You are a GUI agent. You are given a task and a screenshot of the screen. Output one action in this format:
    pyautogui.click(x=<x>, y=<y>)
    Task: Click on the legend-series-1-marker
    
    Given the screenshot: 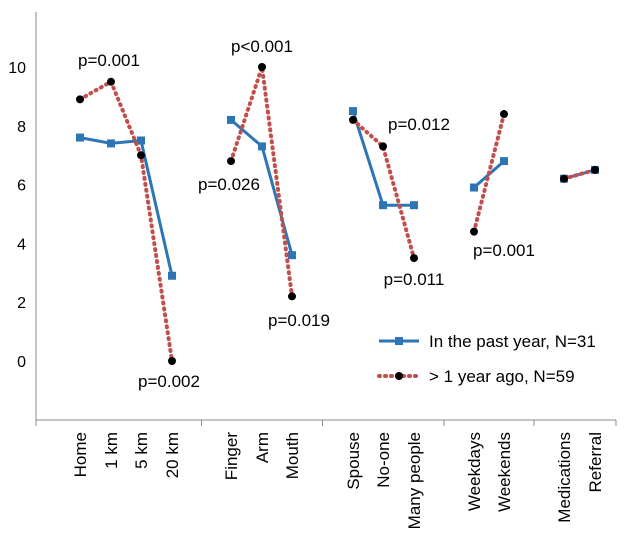 What is the action you would take?
    pyautogui.click(x=399, y=341)
    